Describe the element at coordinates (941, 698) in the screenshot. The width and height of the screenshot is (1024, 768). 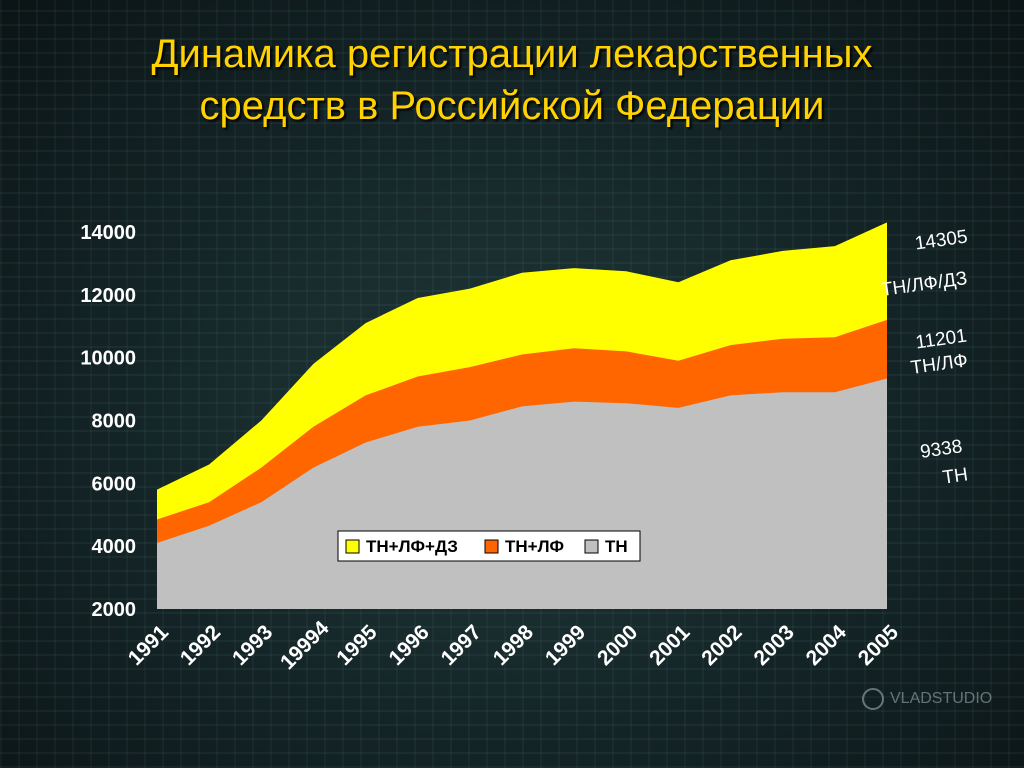
I see `watermark-text: VLADSTUDIO` at that location.